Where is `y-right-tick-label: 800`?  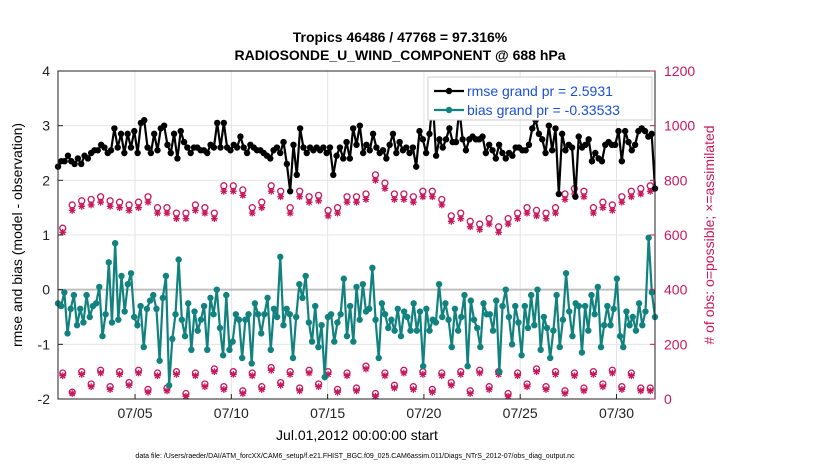 y-right-tick-label: 800 is located at coordinates (676, 180).